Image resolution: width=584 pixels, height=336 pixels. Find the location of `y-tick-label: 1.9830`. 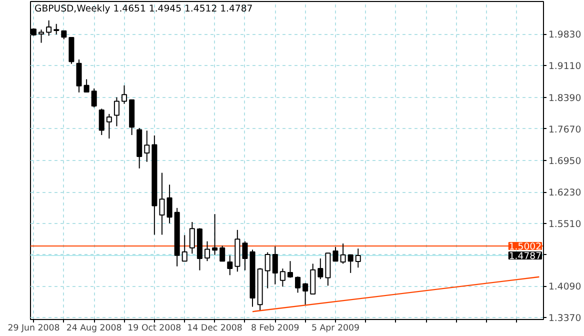

y-tick-label: 1.9830 is located at coordinates (565, 35).